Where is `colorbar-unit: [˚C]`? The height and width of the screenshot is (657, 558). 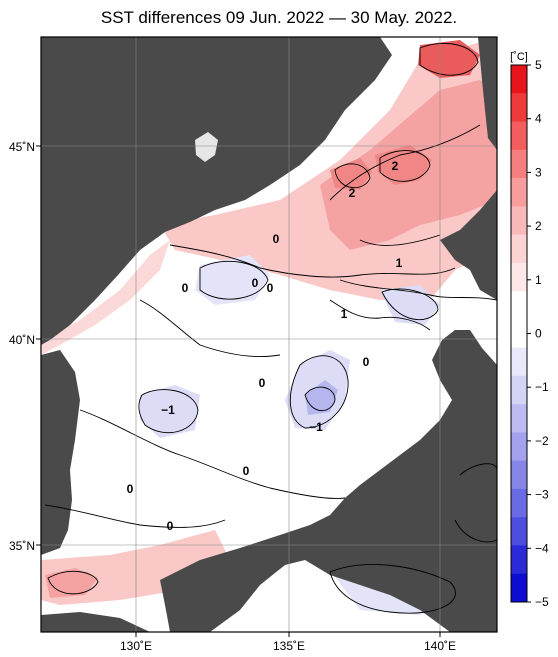
colorbar-unit: [˚C] is located at coordinates (519, 57).